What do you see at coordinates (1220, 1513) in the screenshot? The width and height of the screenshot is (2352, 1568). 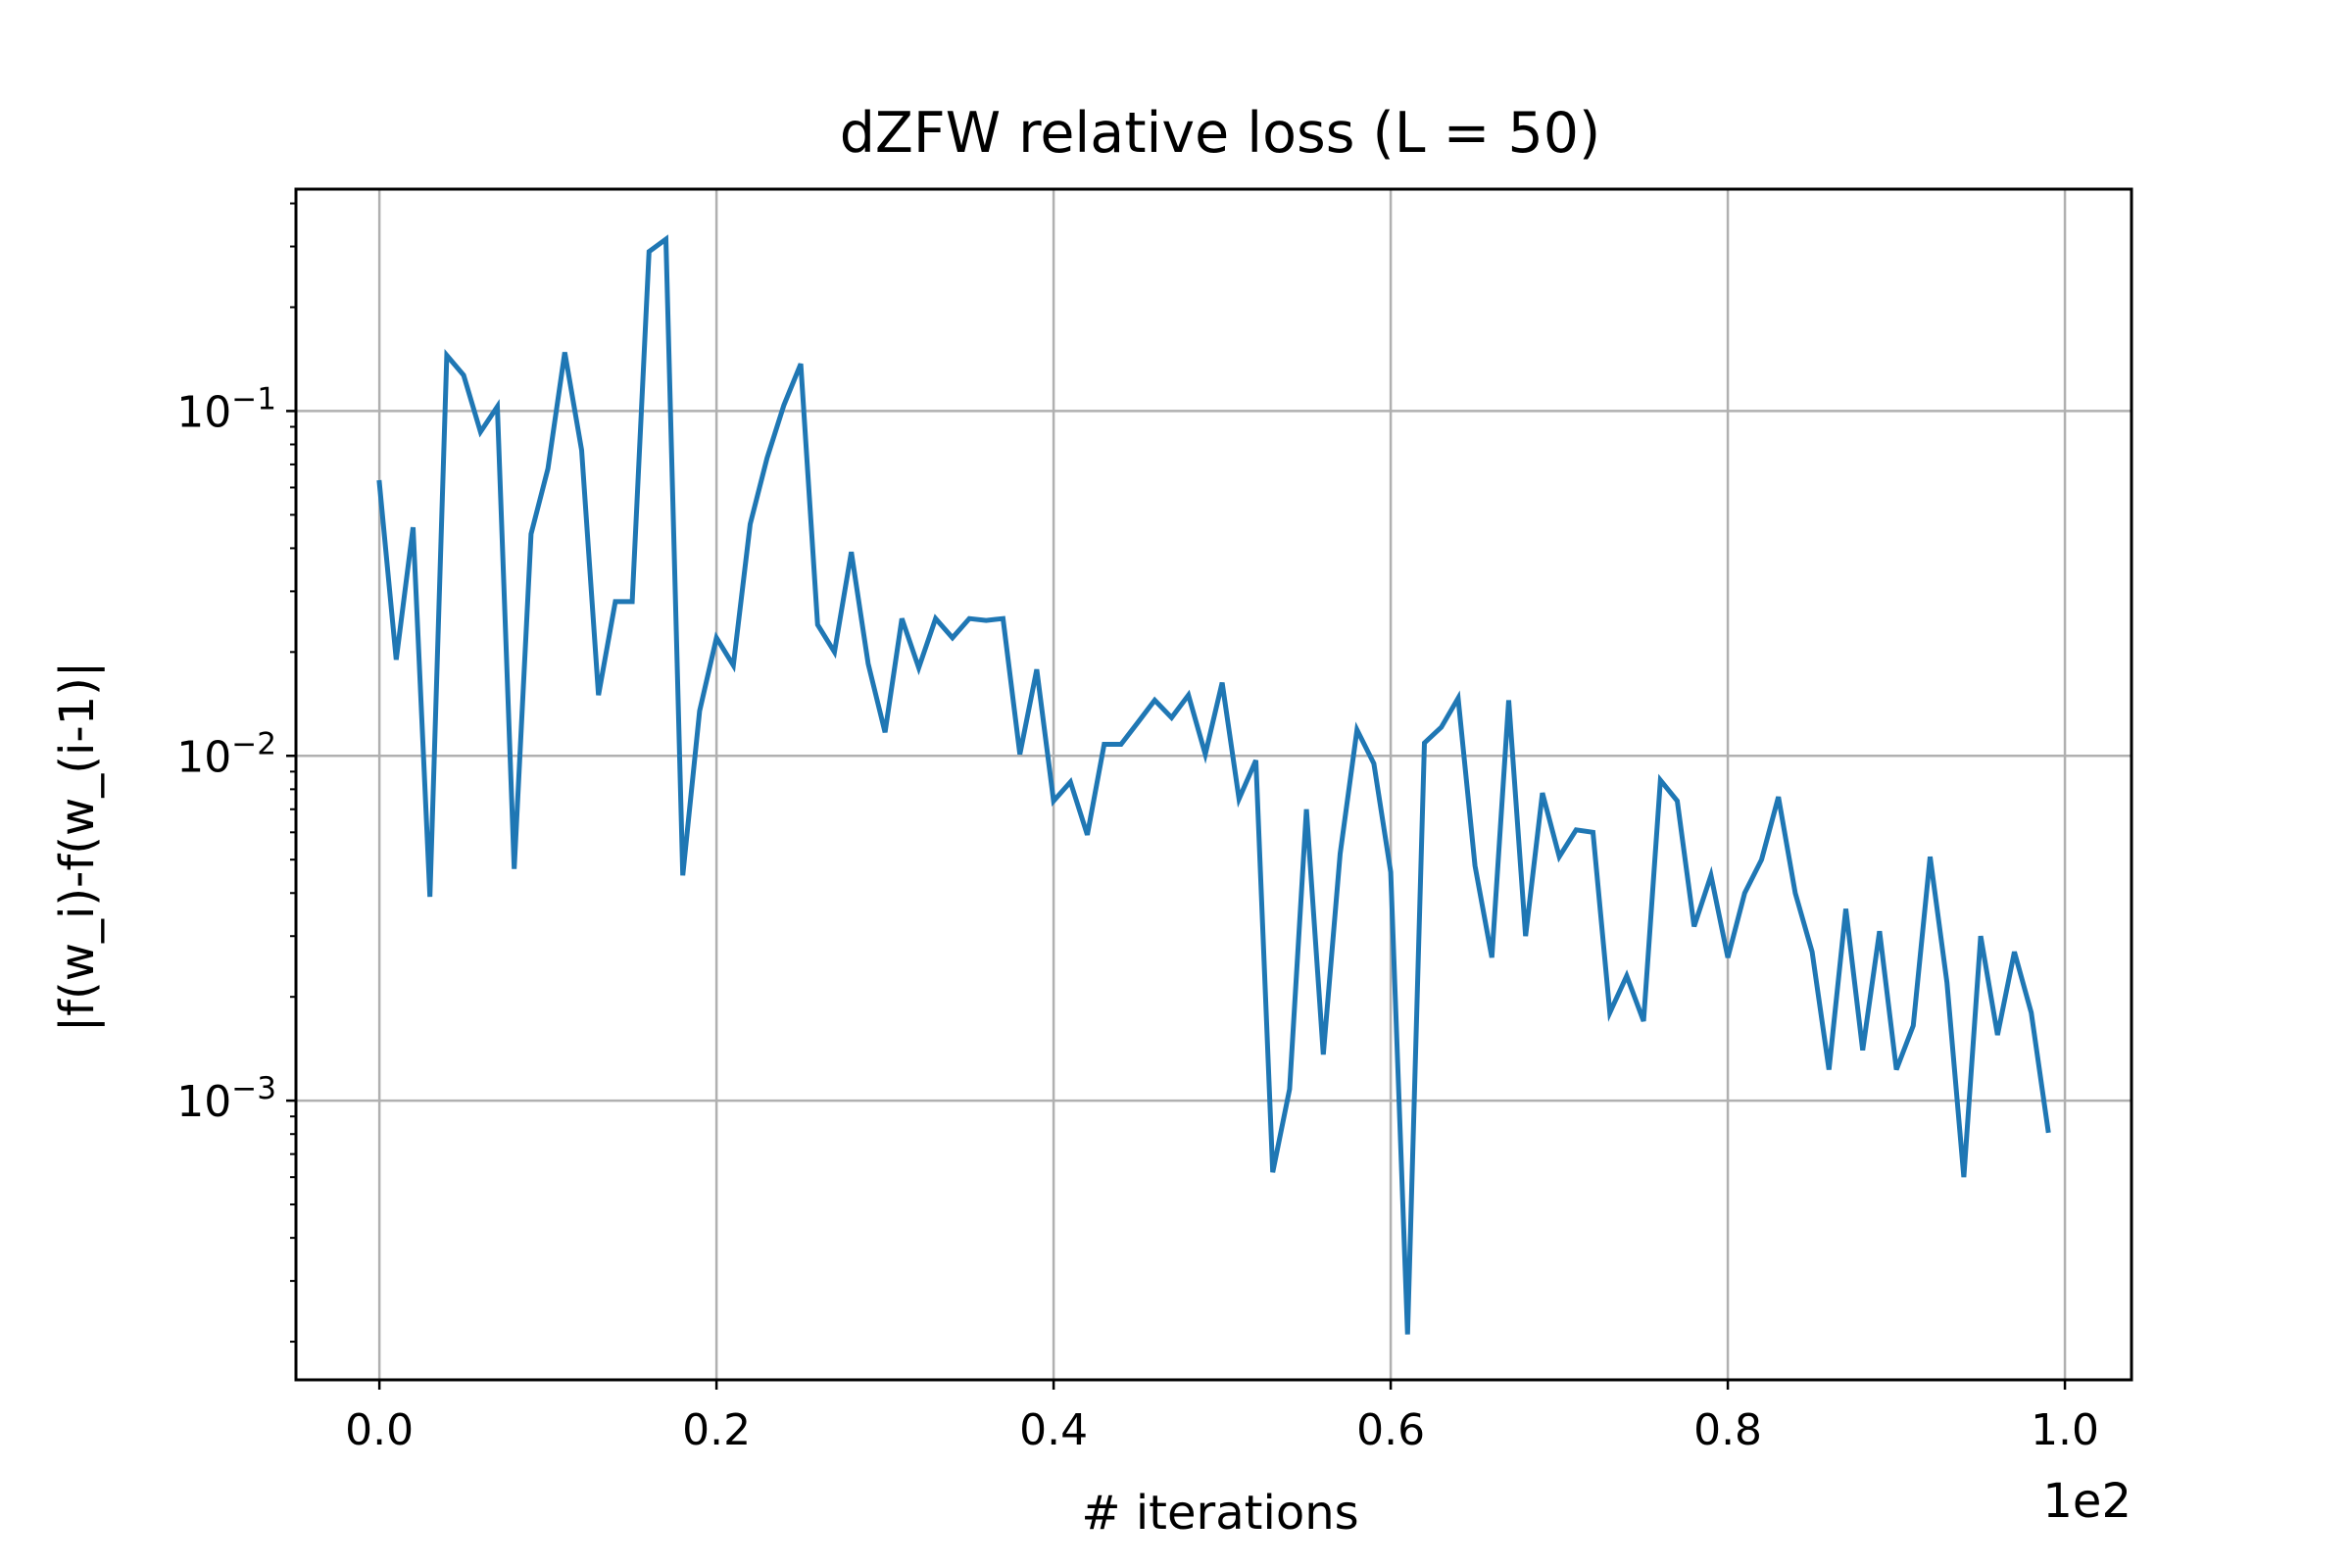 I see `x-axis-label: # iterations` at bounding box center [1220, 1513].